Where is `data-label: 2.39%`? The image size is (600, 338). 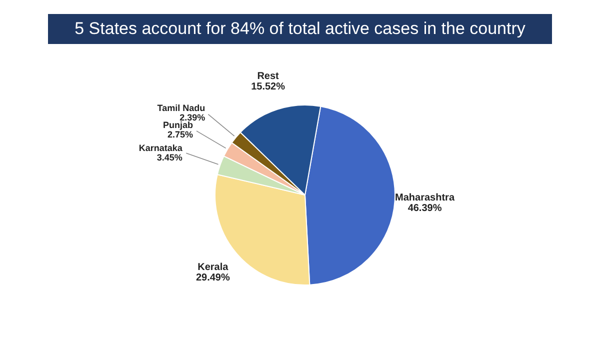 data-label: 2.39% is located at coordinates (193, 117).